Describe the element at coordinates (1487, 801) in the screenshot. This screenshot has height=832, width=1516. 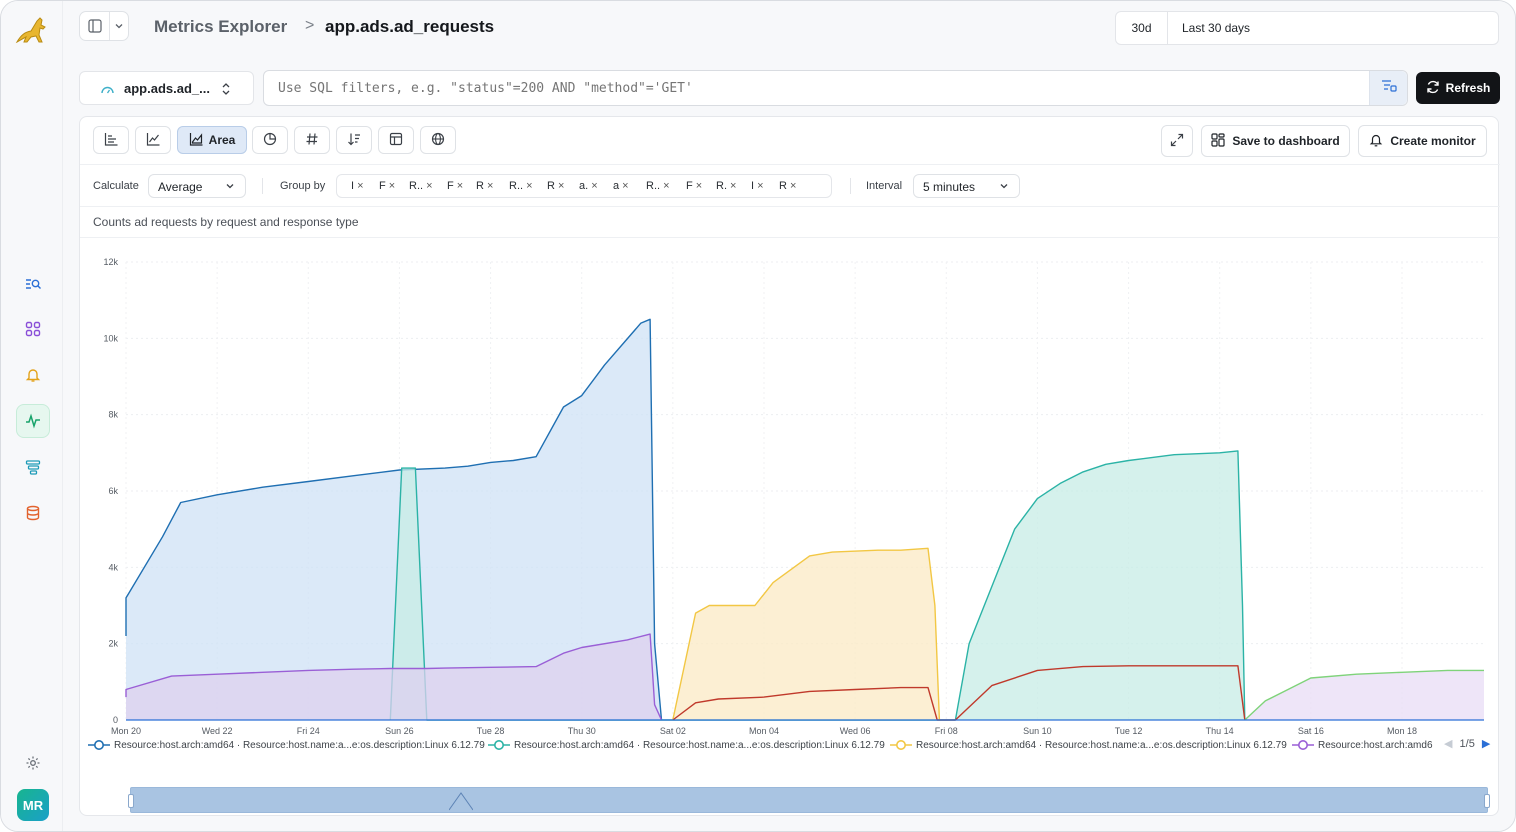
I see `brush-handle-right` at that location.